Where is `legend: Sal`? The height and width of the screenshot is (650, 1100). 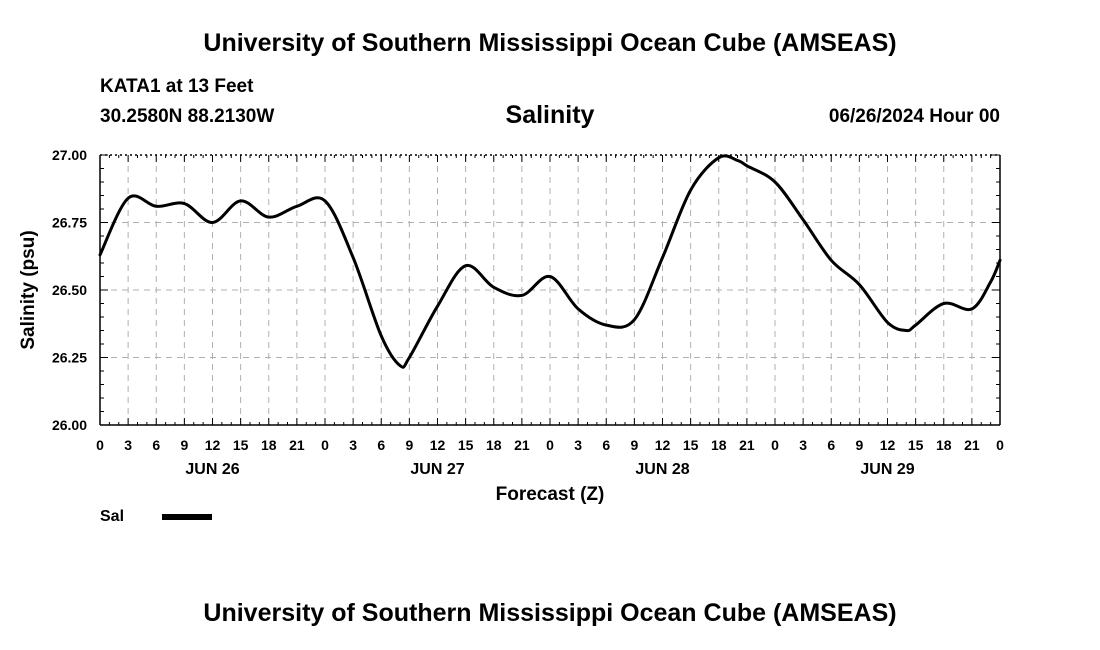
legend: Sal is located at coordinates (156, 517).